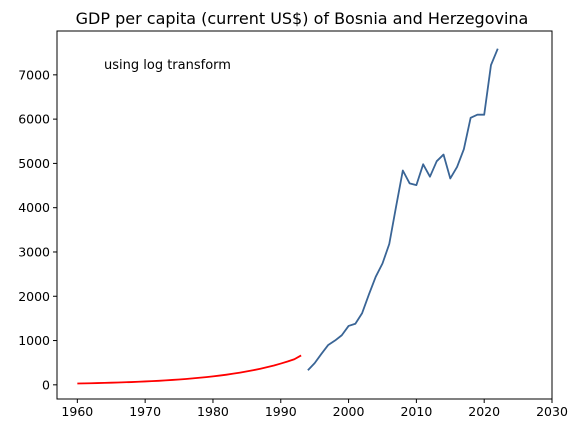 The width and height of the screenshot is (578, 435). I want to click on x-tick-label: 1990, so click(281, 411).